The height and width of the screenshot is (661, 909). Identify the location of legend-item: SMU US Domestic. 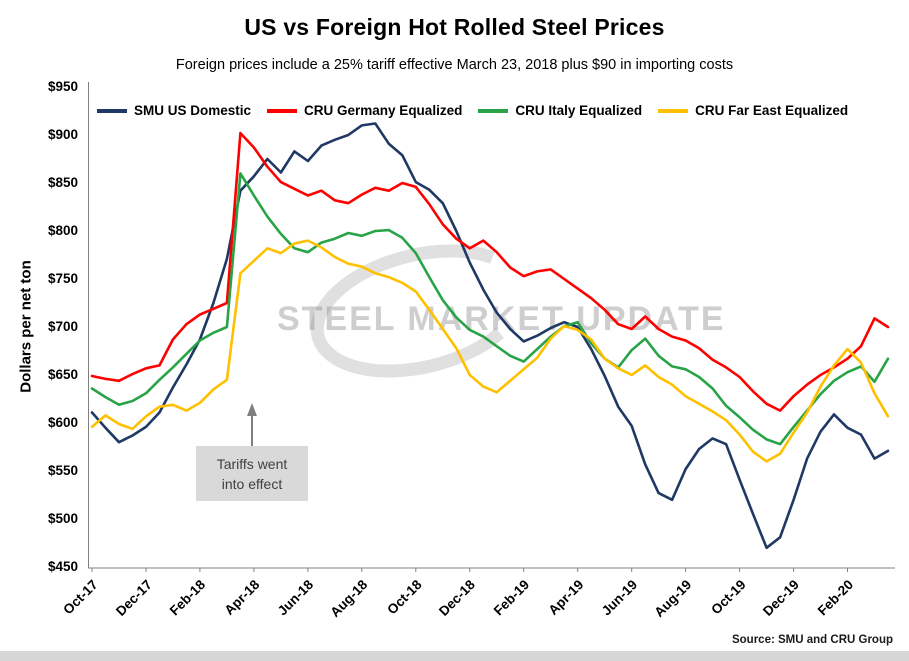
(174, 110).